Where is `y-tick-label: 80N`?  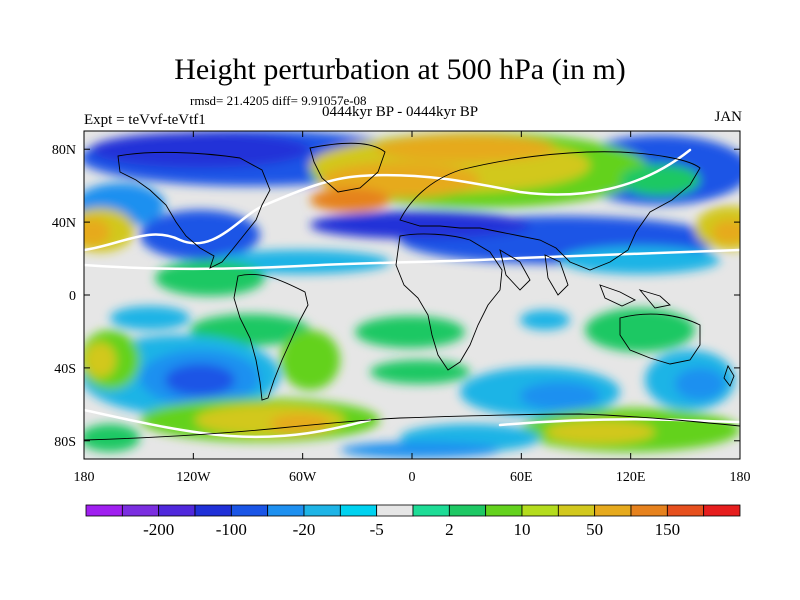
y-tick-label: 80N is located at coordinates (64, 150).